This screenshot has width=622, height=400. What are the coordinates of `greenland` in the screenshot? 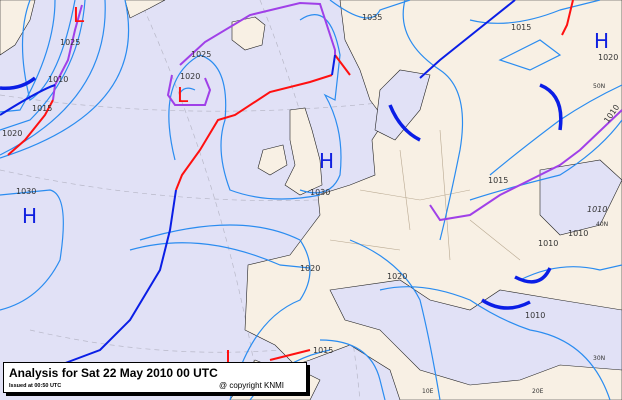 It's located at (18, 28).